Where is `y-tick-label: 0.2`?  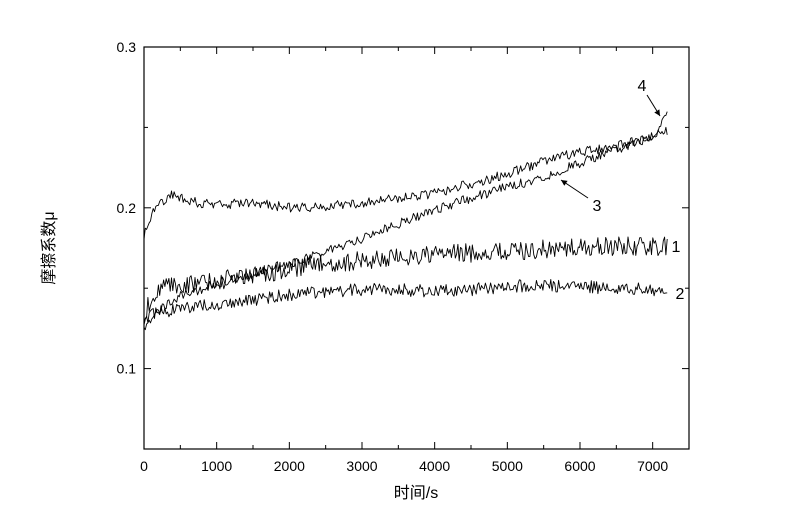 y-tick-label: 0.2 is located at coordinates (127, 208).